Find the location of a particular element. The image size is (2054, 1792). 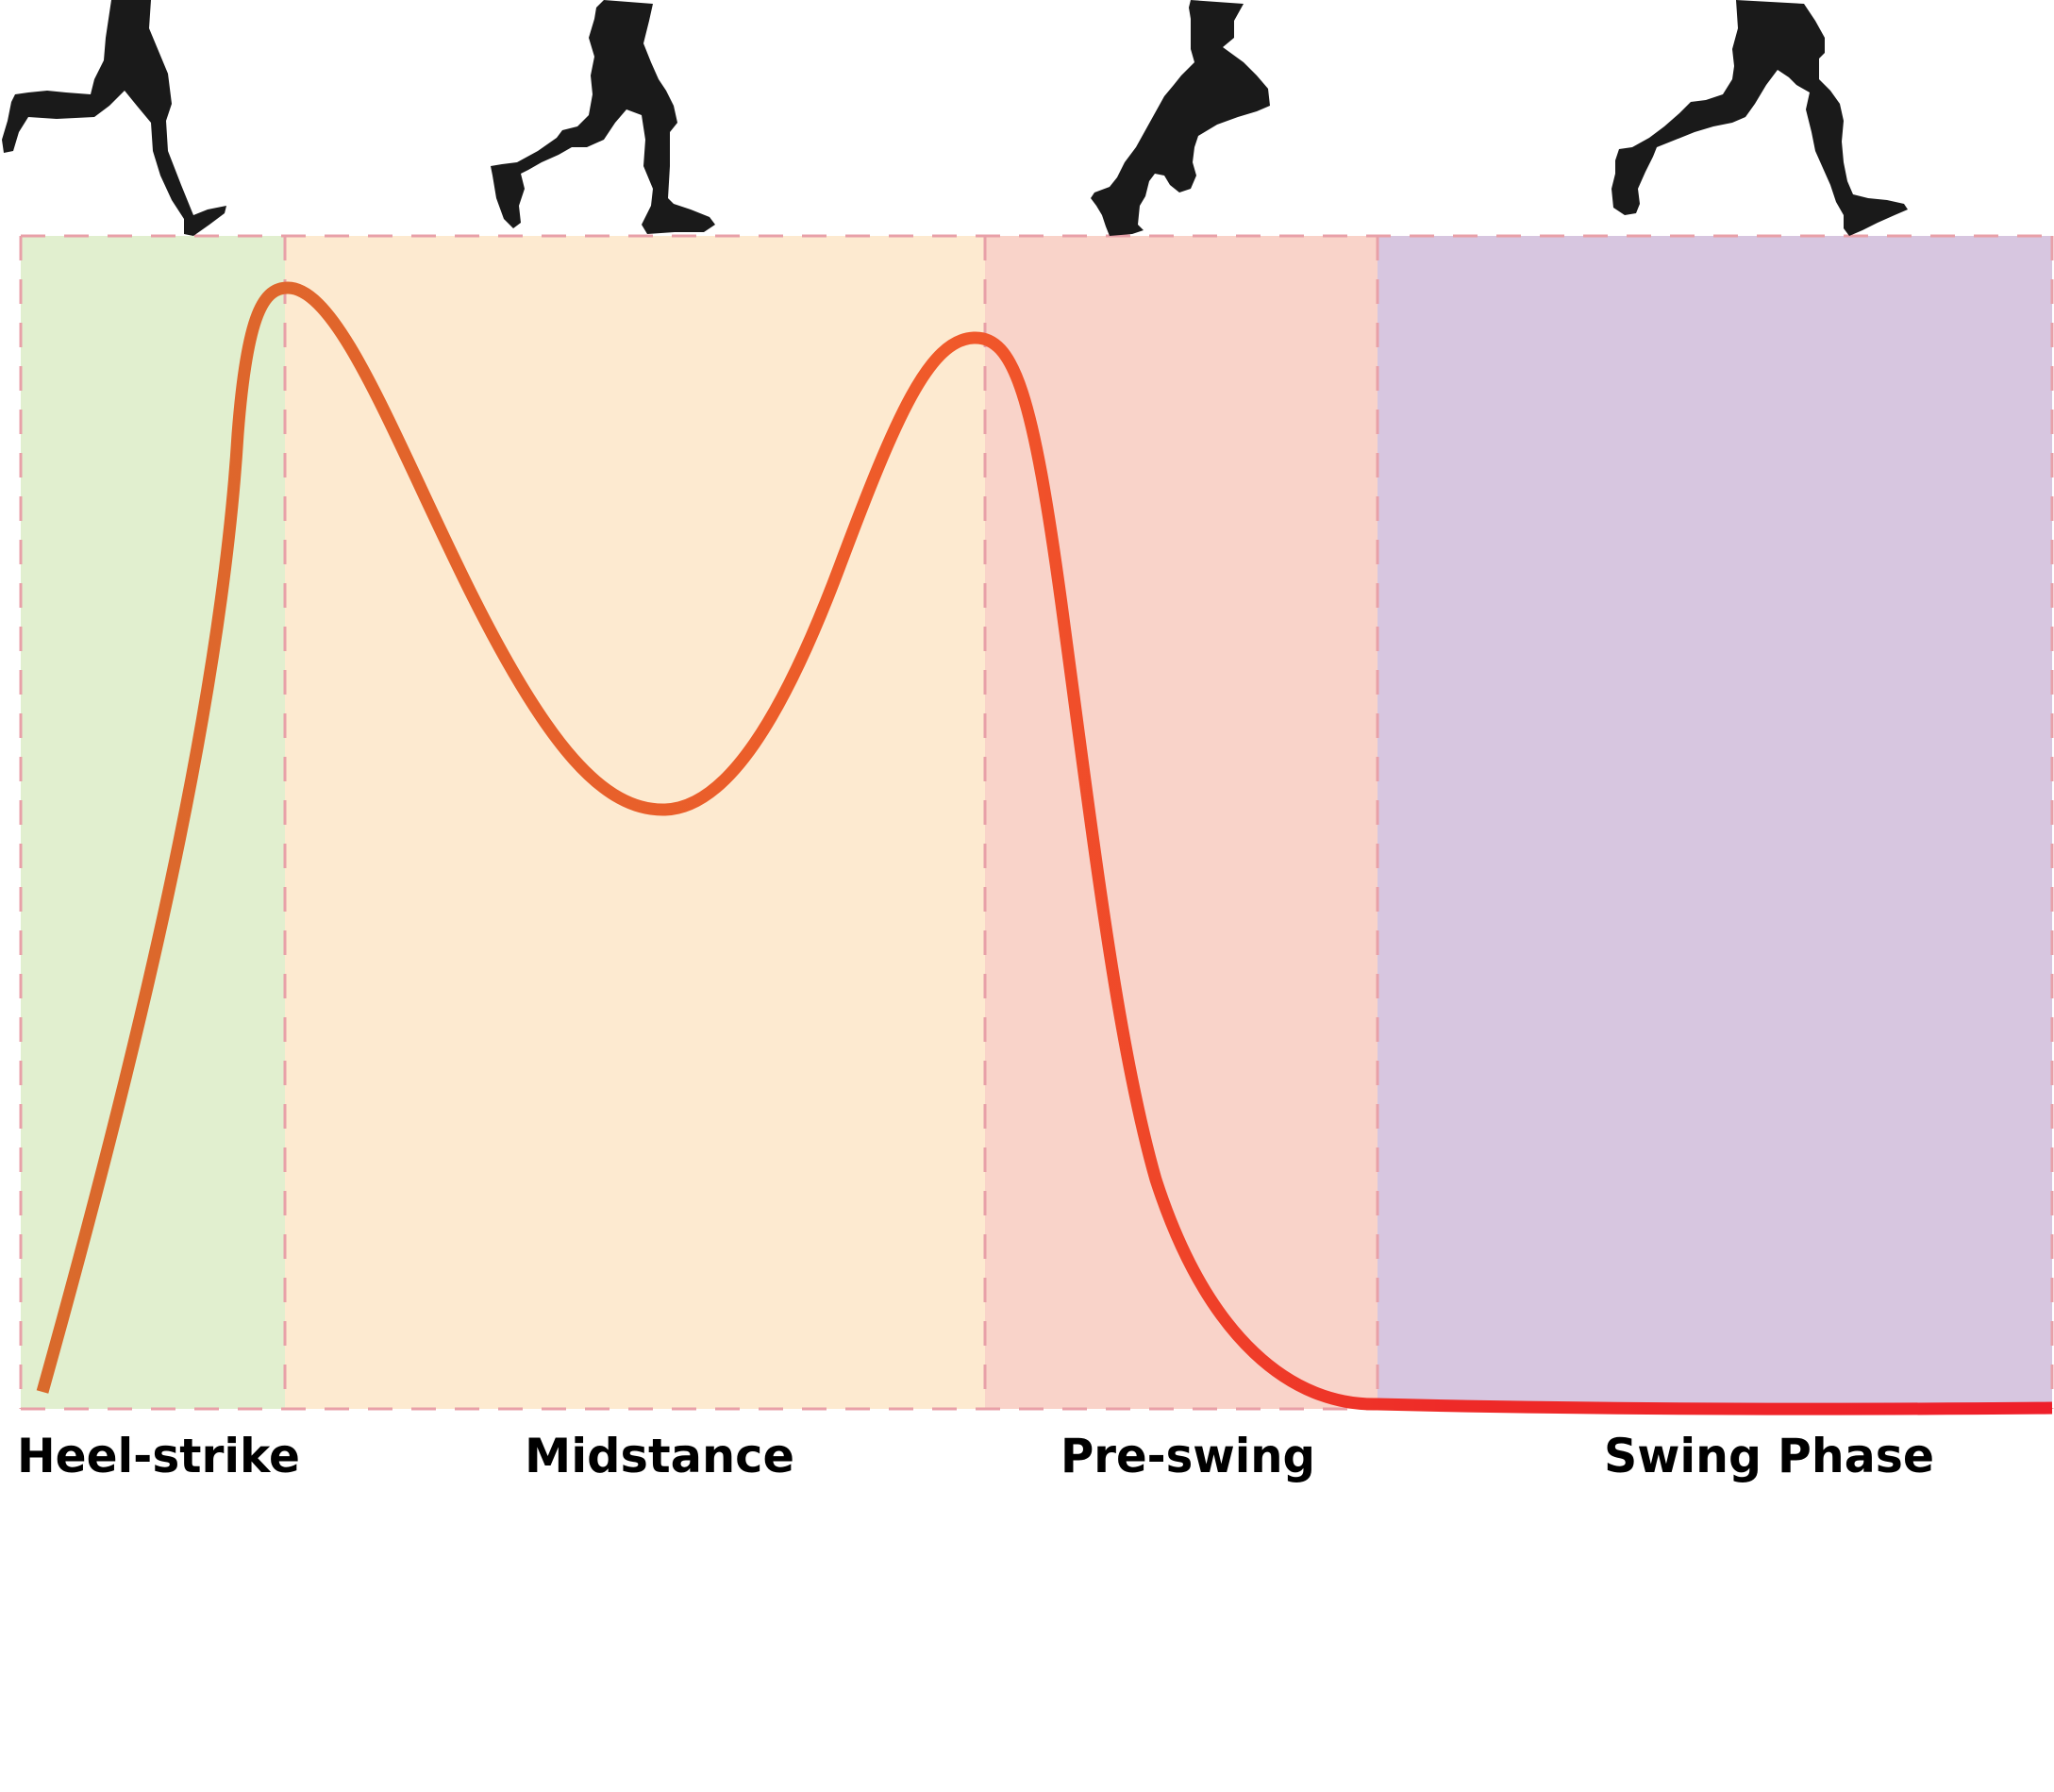

label-heel-strike: Heel-strike is located at coordinates (158, 1456).